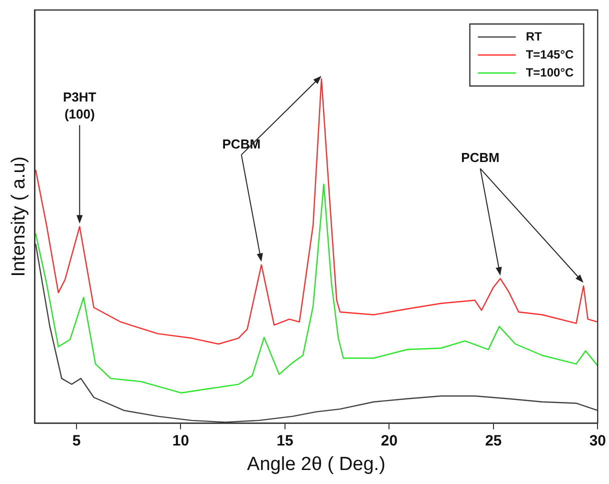 The height and width of the screenshot is (484, 609). Describe the element at coordinates (597, 441) in the screenshot. I see `x-tick-label: 30` at that location.